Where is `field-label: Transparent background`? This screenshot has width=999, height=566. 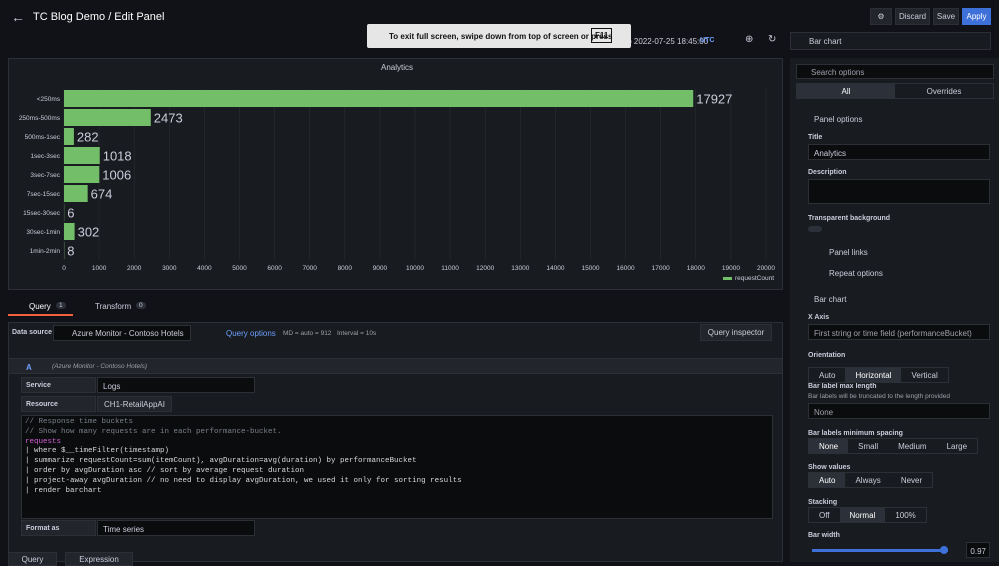 field-label: Transparent background is located at coordinates (849, 218).